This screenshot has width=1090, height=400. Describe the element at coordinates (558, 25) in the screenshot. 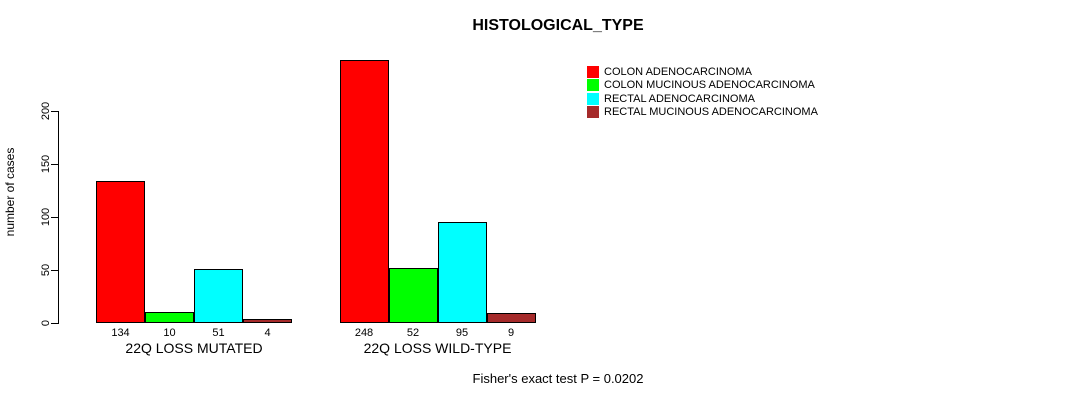

I see `chart-title: HISTOLOGICAL_TYPE` at that location.